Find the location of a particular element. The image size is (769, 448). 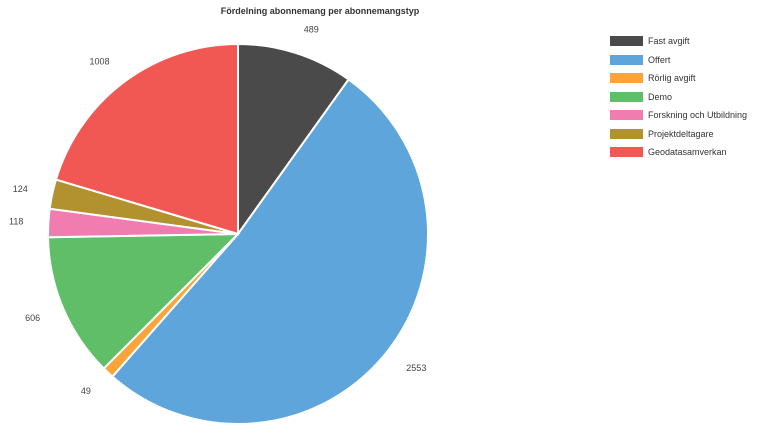

slice-value-label: 1008 is located at coordinates (100, 62).